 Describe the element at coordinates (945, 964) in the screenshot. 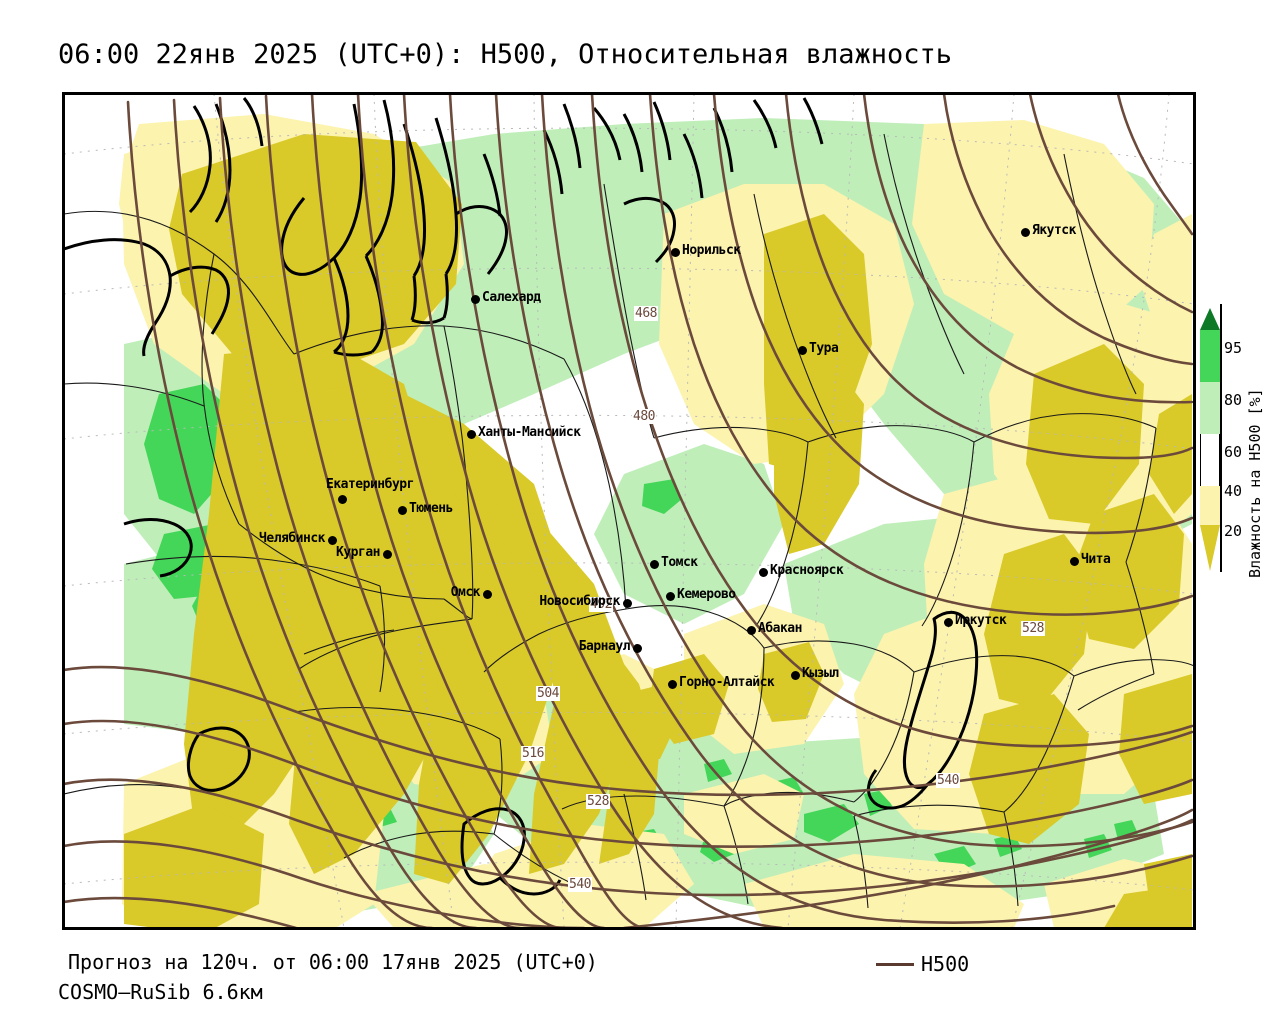

I see `h500-legend-label: H500` at that location.